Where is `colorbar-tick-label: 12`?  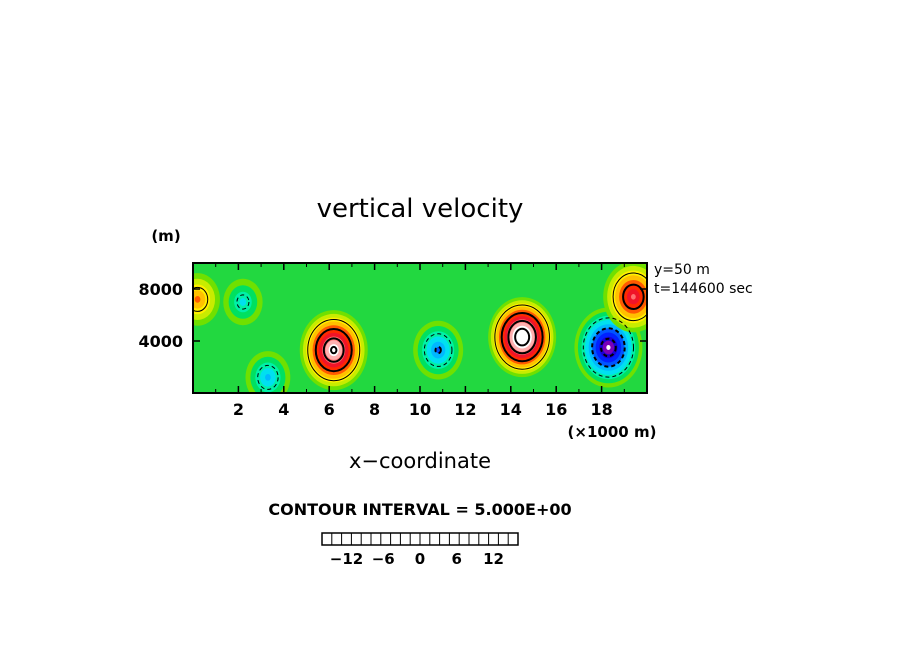 colorbar-tick-label: 12 is located at coordinates (493, 559).